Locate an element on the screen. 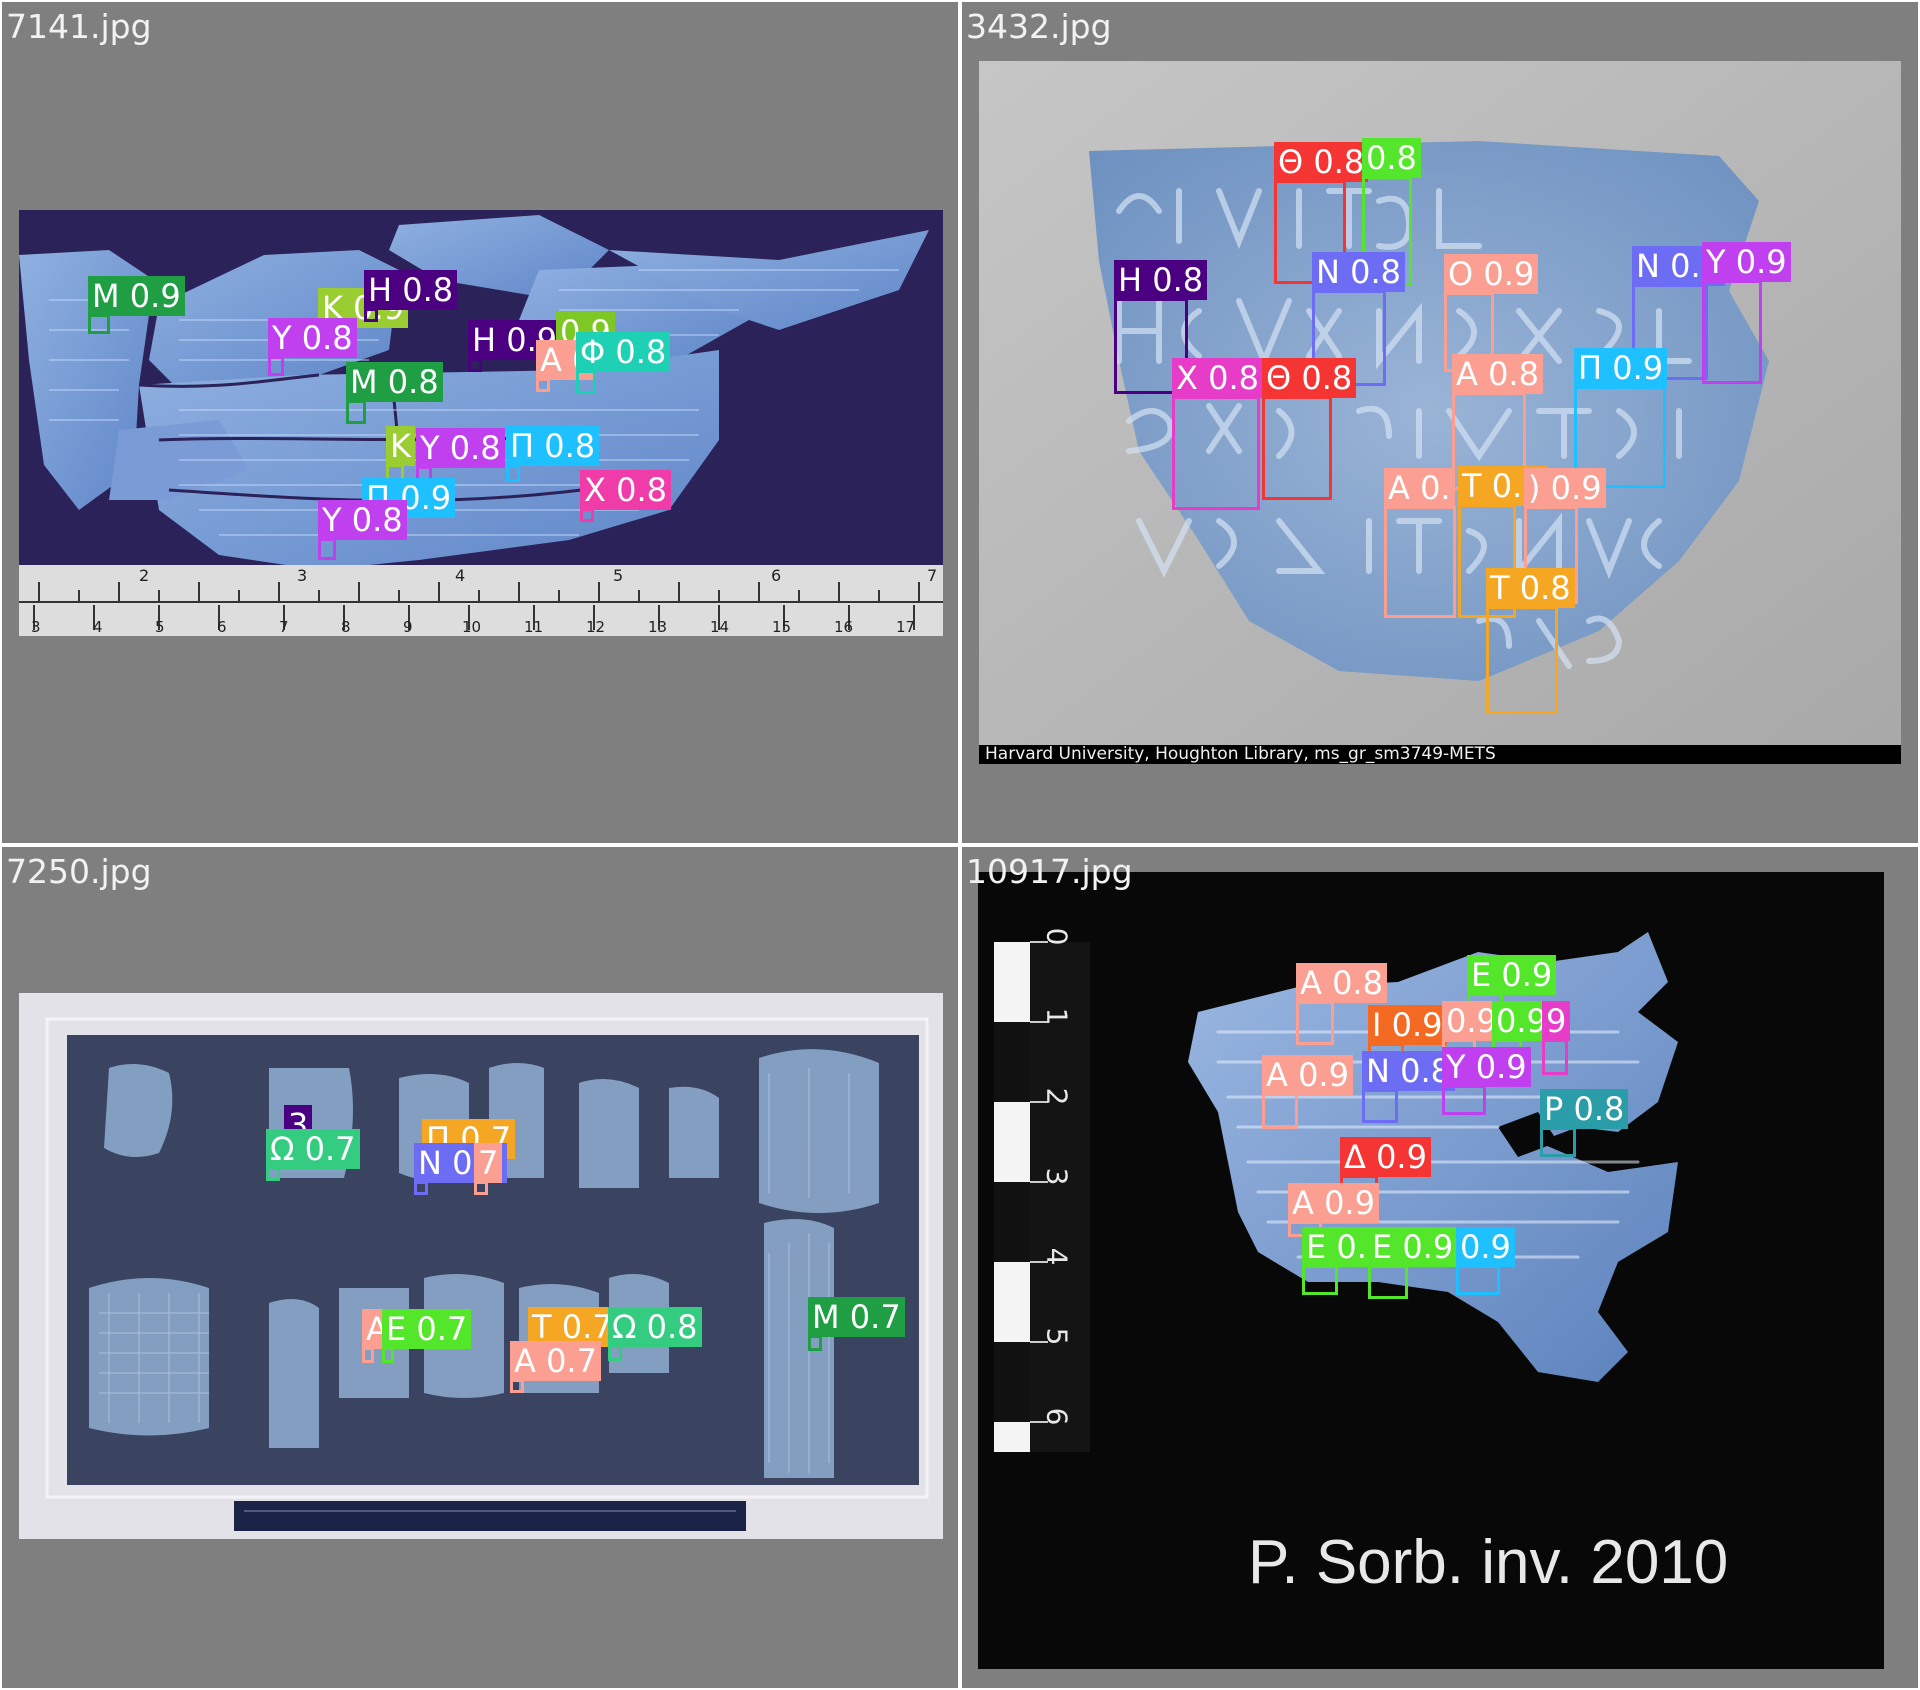 The height and width of the screenshot is (1690, 1920). detection-label: M 0.7 is located at coordinates (856, 1317).